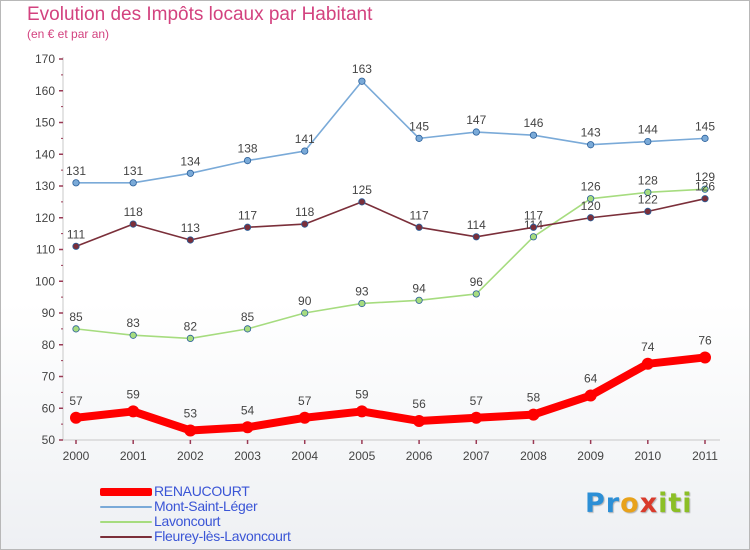 The height and width of the screenshot is (550, 750). What do you see at coordinates (45, 218) in the screenshot?
I see `y-tick-label: 120` at bounding box center [45, 218].